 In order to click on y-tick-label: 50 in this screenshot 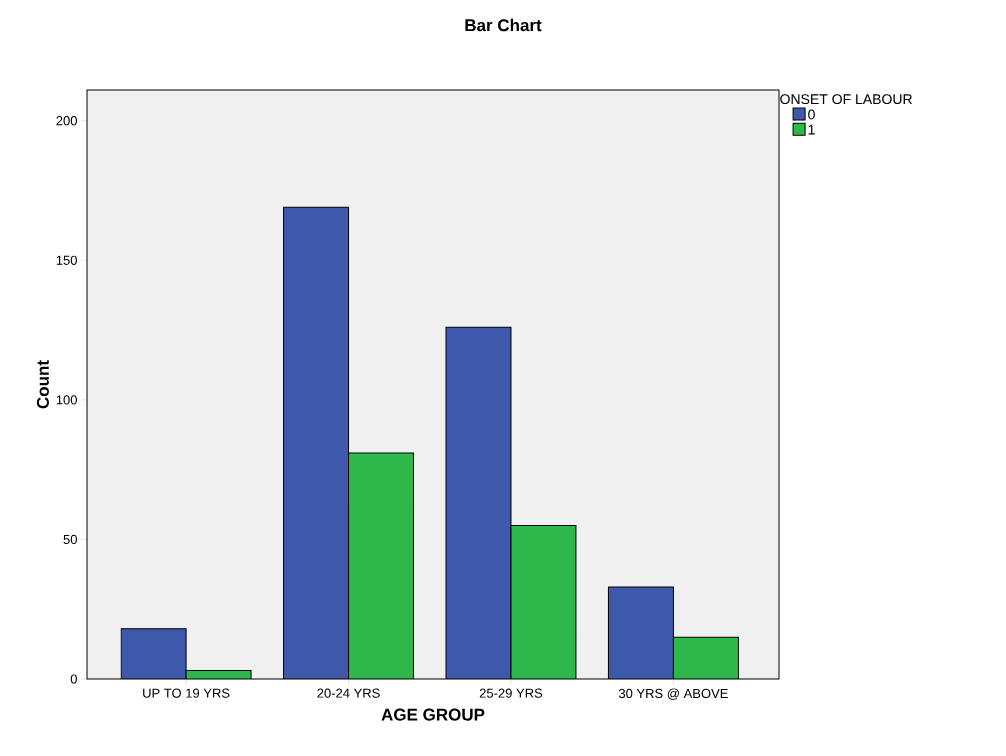, I will do `click(70, 539)`.